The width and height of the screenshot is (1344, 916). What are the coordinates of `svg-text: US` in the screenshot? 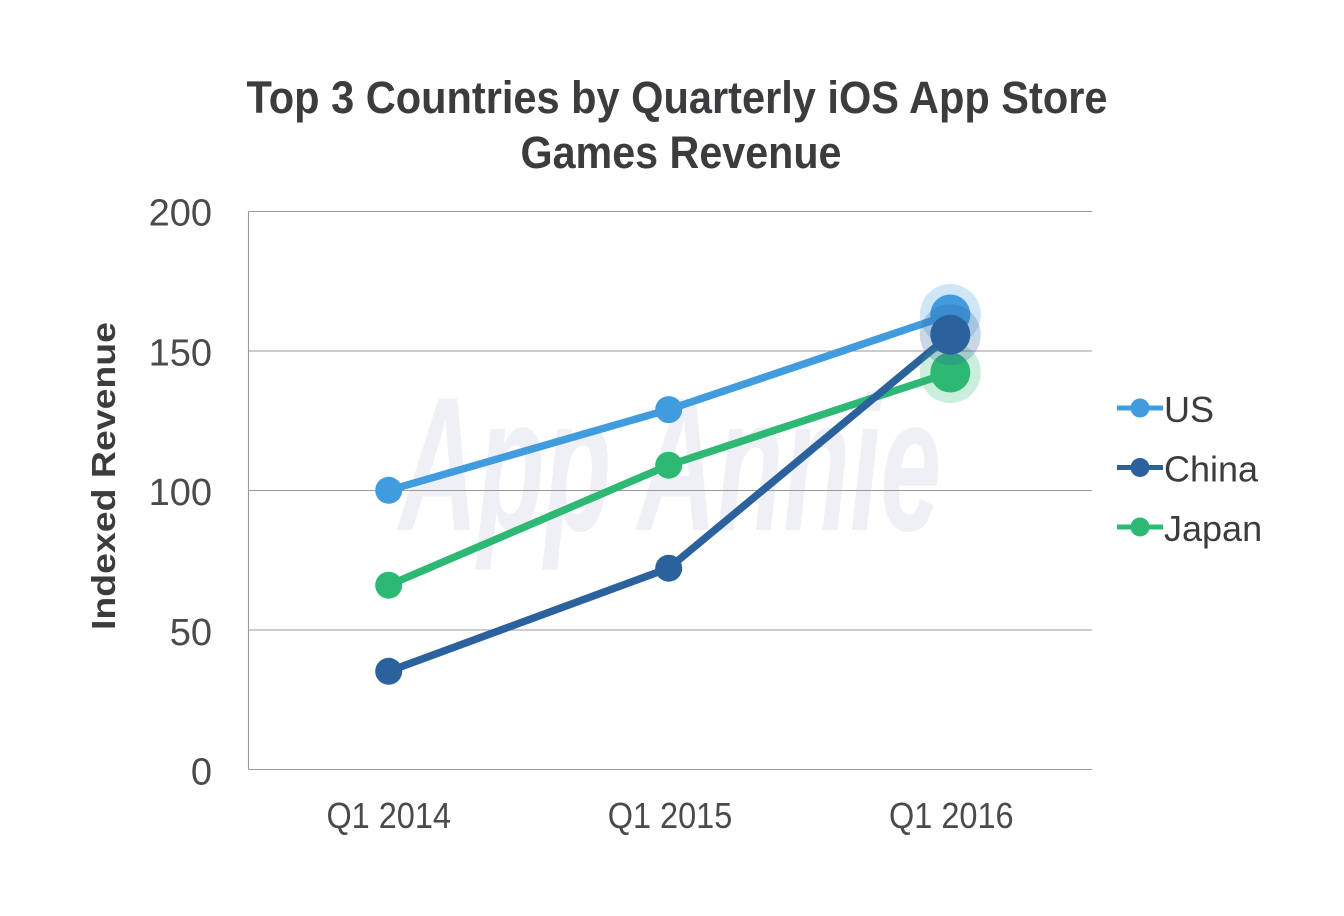 It's located at (1189, 409).